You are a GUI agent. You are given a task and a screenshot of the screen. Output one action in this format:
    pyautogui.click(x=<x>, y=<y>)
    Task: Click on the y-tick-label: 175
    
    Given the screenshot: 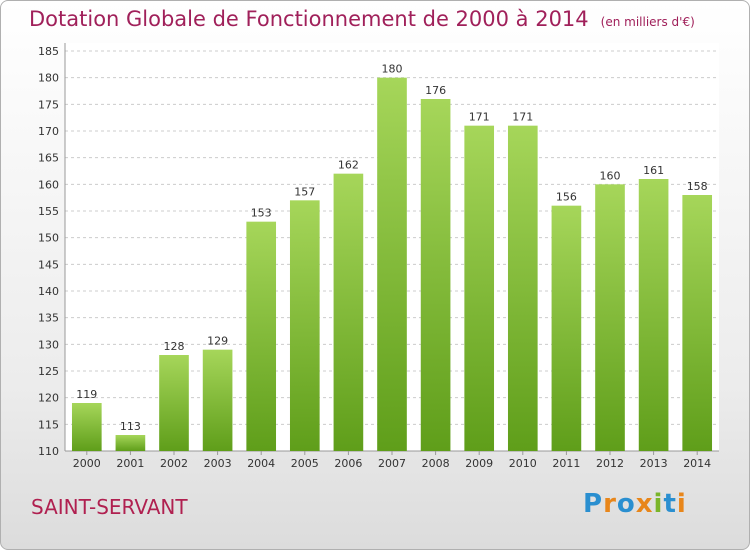 What is the action you would take?
    pyautogui.click(x=48, y=104)
    